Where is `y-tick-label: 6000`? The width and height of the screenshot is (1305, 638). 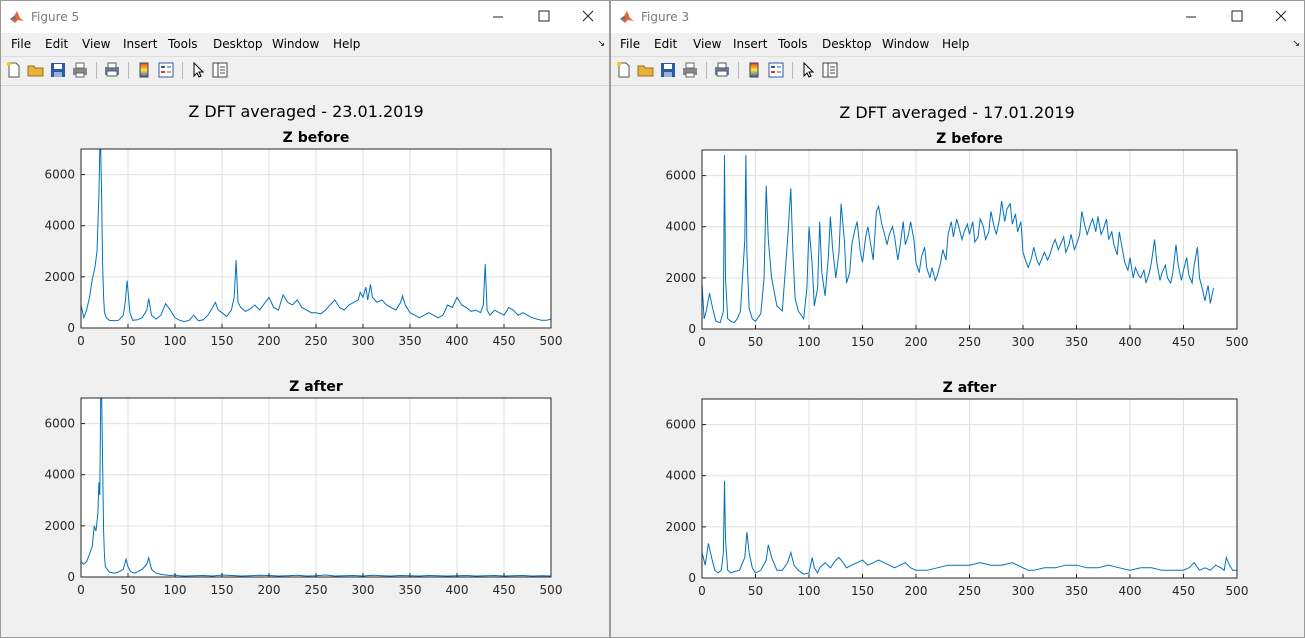
y-tick-label: 6000 is located at coordinates (680, 176).